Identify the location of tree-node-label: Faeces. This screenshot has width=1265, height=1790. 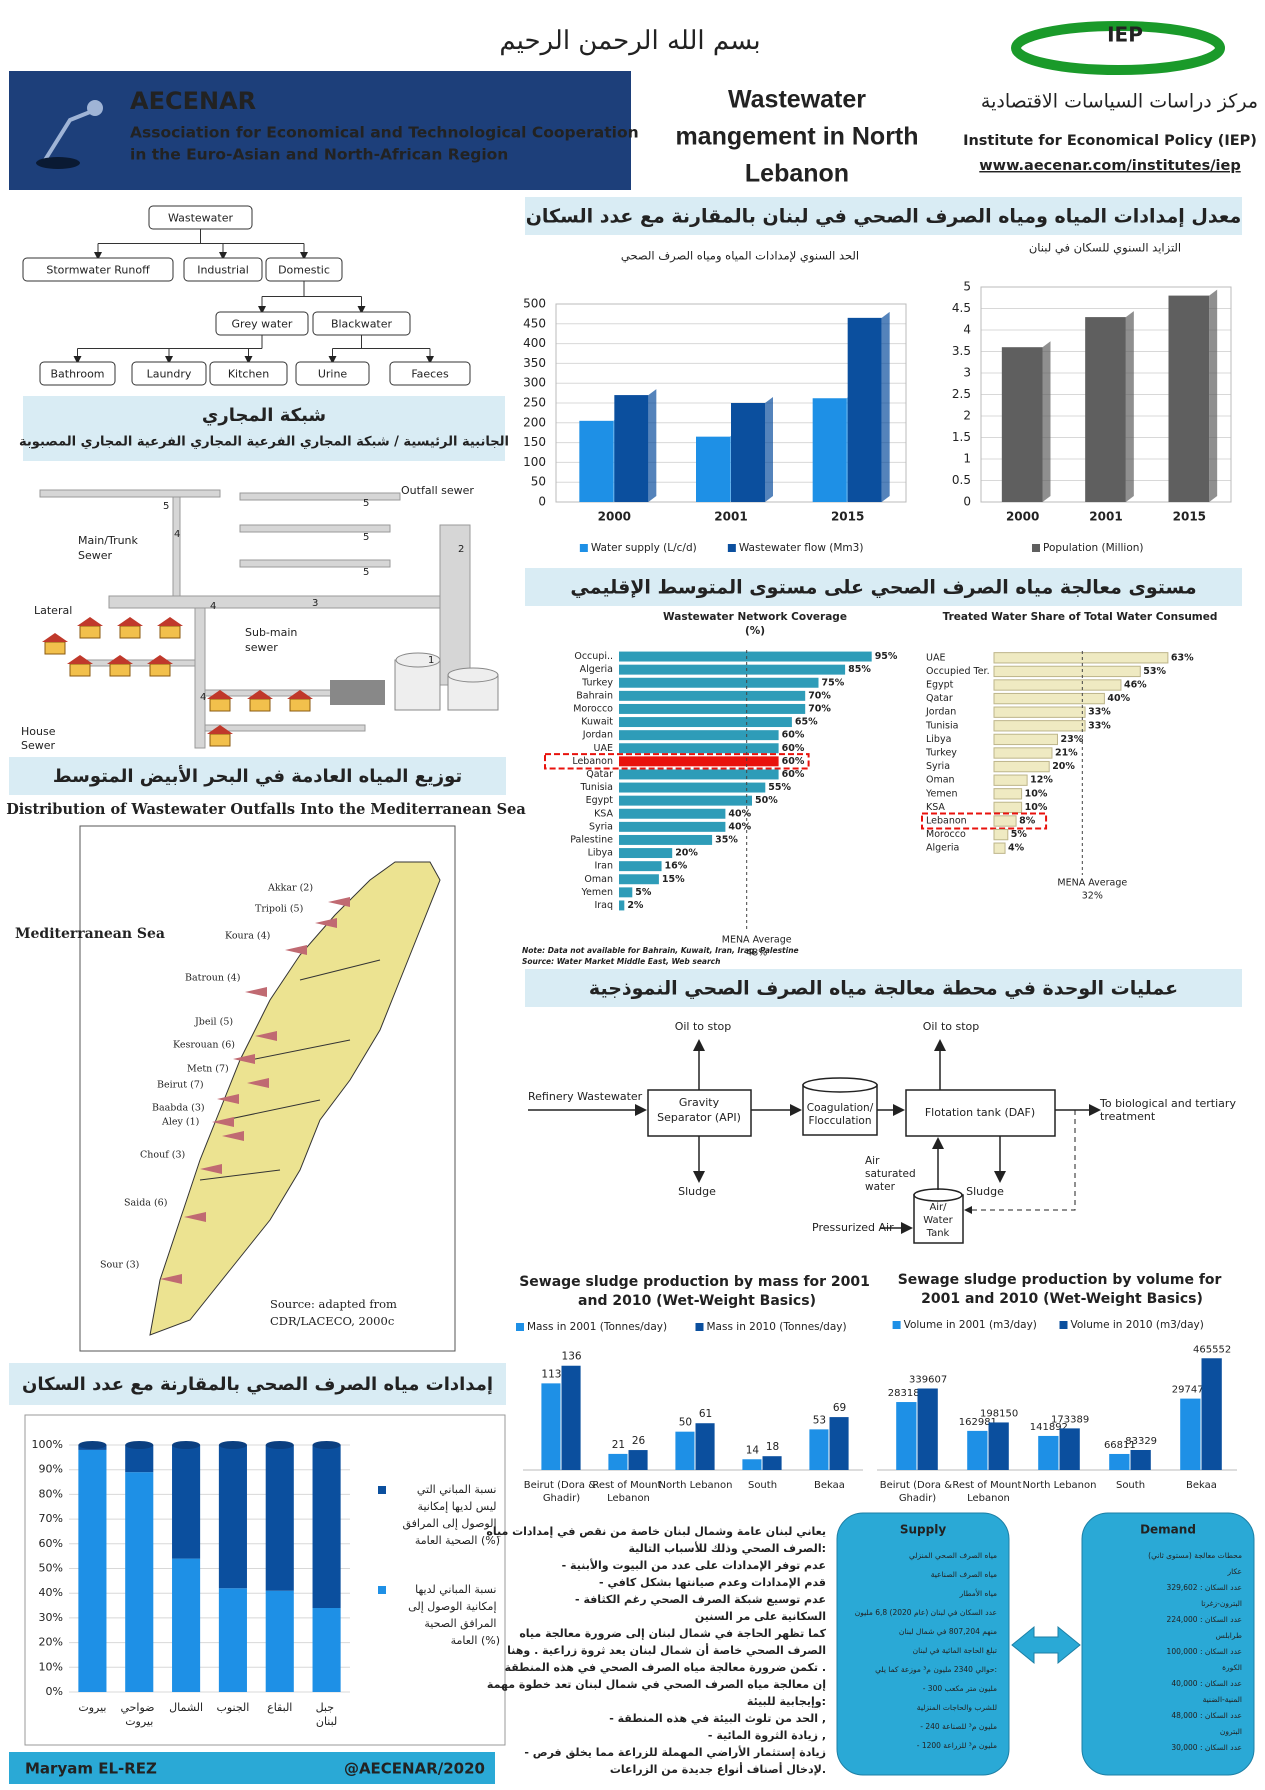
(430, 374).